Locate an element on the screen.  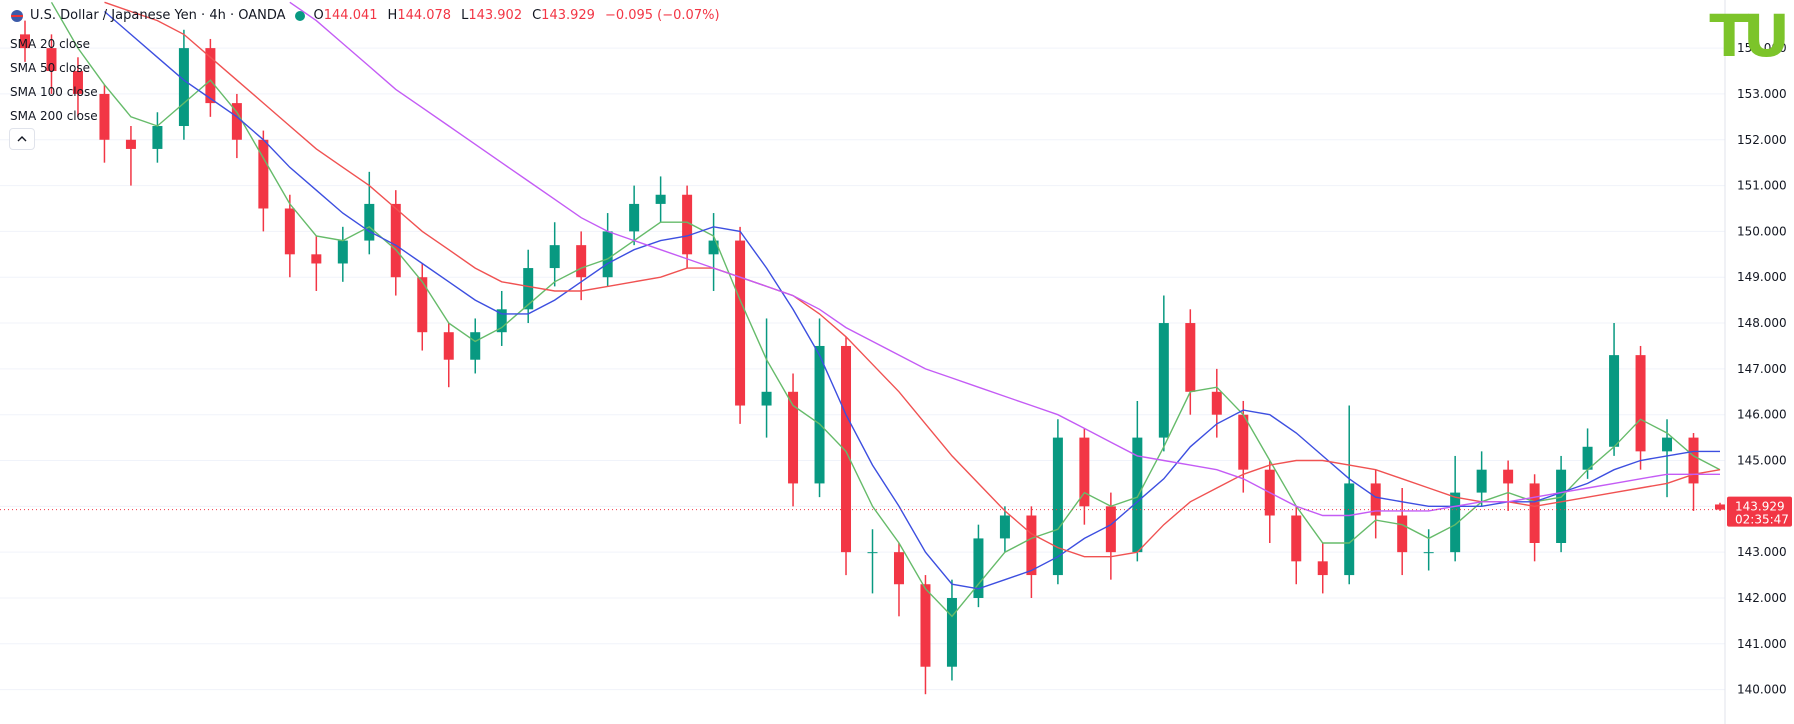
y-tick-label: 147.000 is located at coordinates (1762, 369).